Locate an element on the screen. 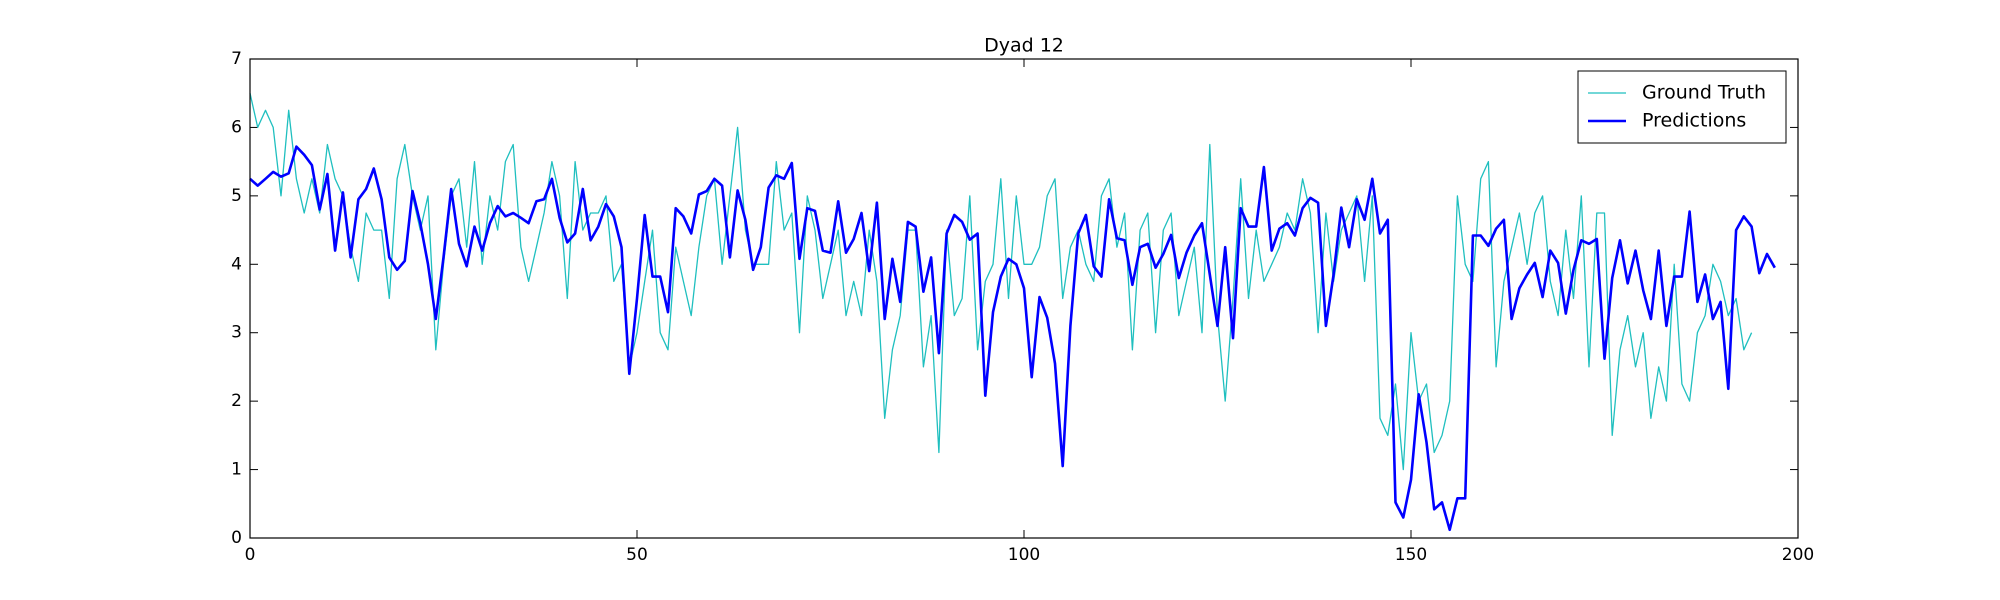  y-tick-label: 6 is located at coordinates (236, 127).